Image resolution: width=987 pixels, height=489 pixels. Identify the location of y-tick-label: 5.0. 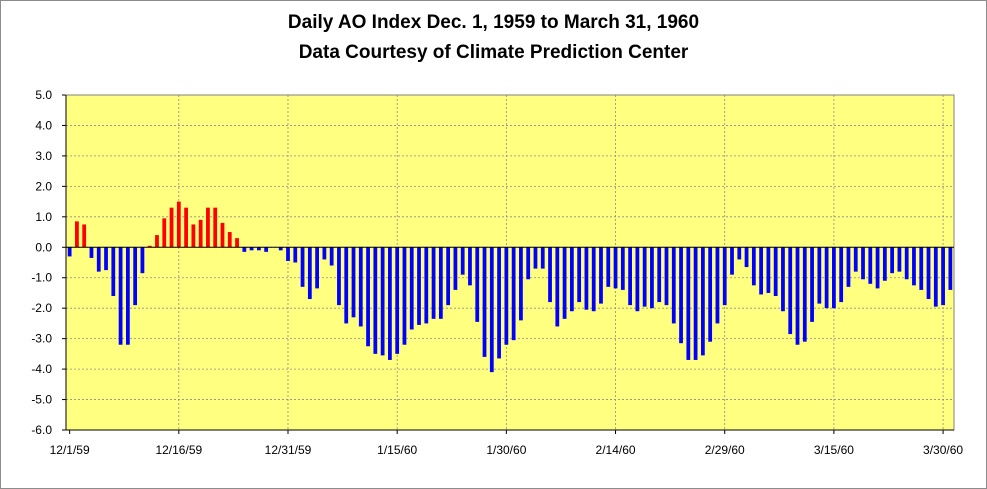
(43, 95).